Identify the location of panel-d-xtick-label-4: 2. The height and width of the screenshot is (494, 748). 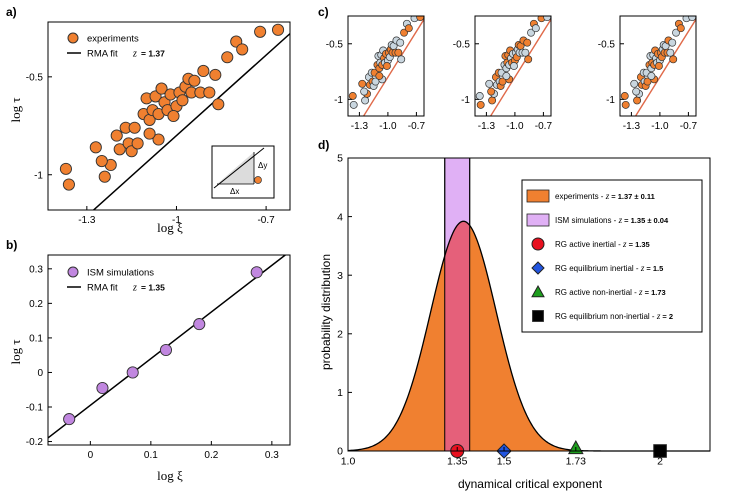
(660, 462).